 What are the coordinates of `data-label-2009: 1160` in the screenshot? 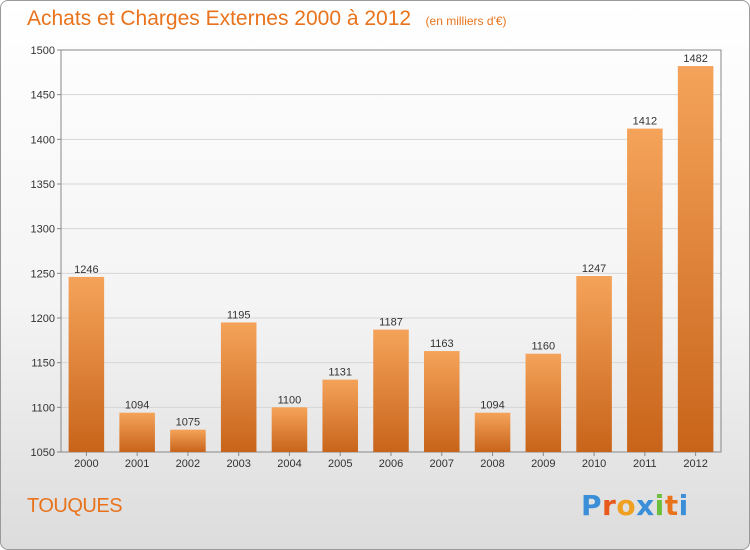 It's located at (543, 347).